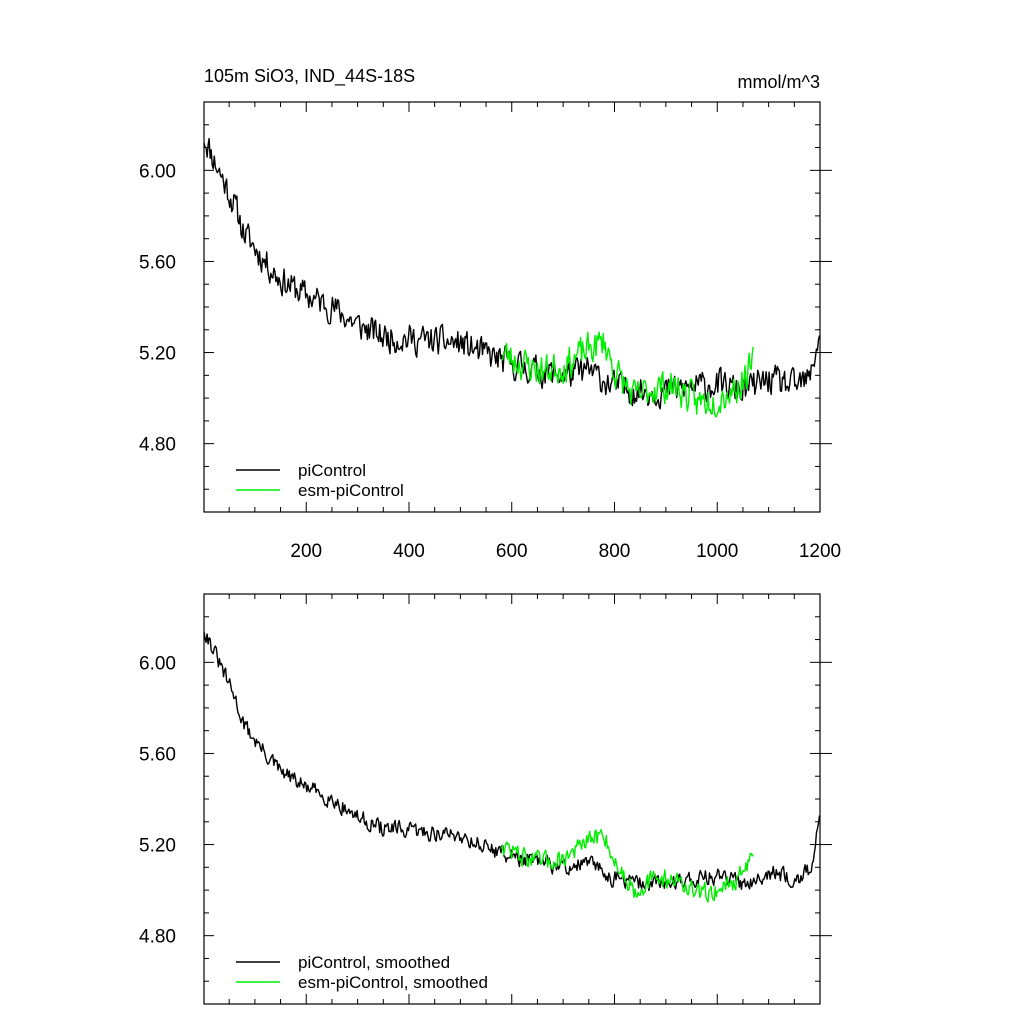 The width and height of the screenshot is (1024, 1024). What do you see at coordinates (351, 490) in the screenshot?
I see `legend-label-esm-picontrol: esm-piControl` at bounding box center [351, 490].